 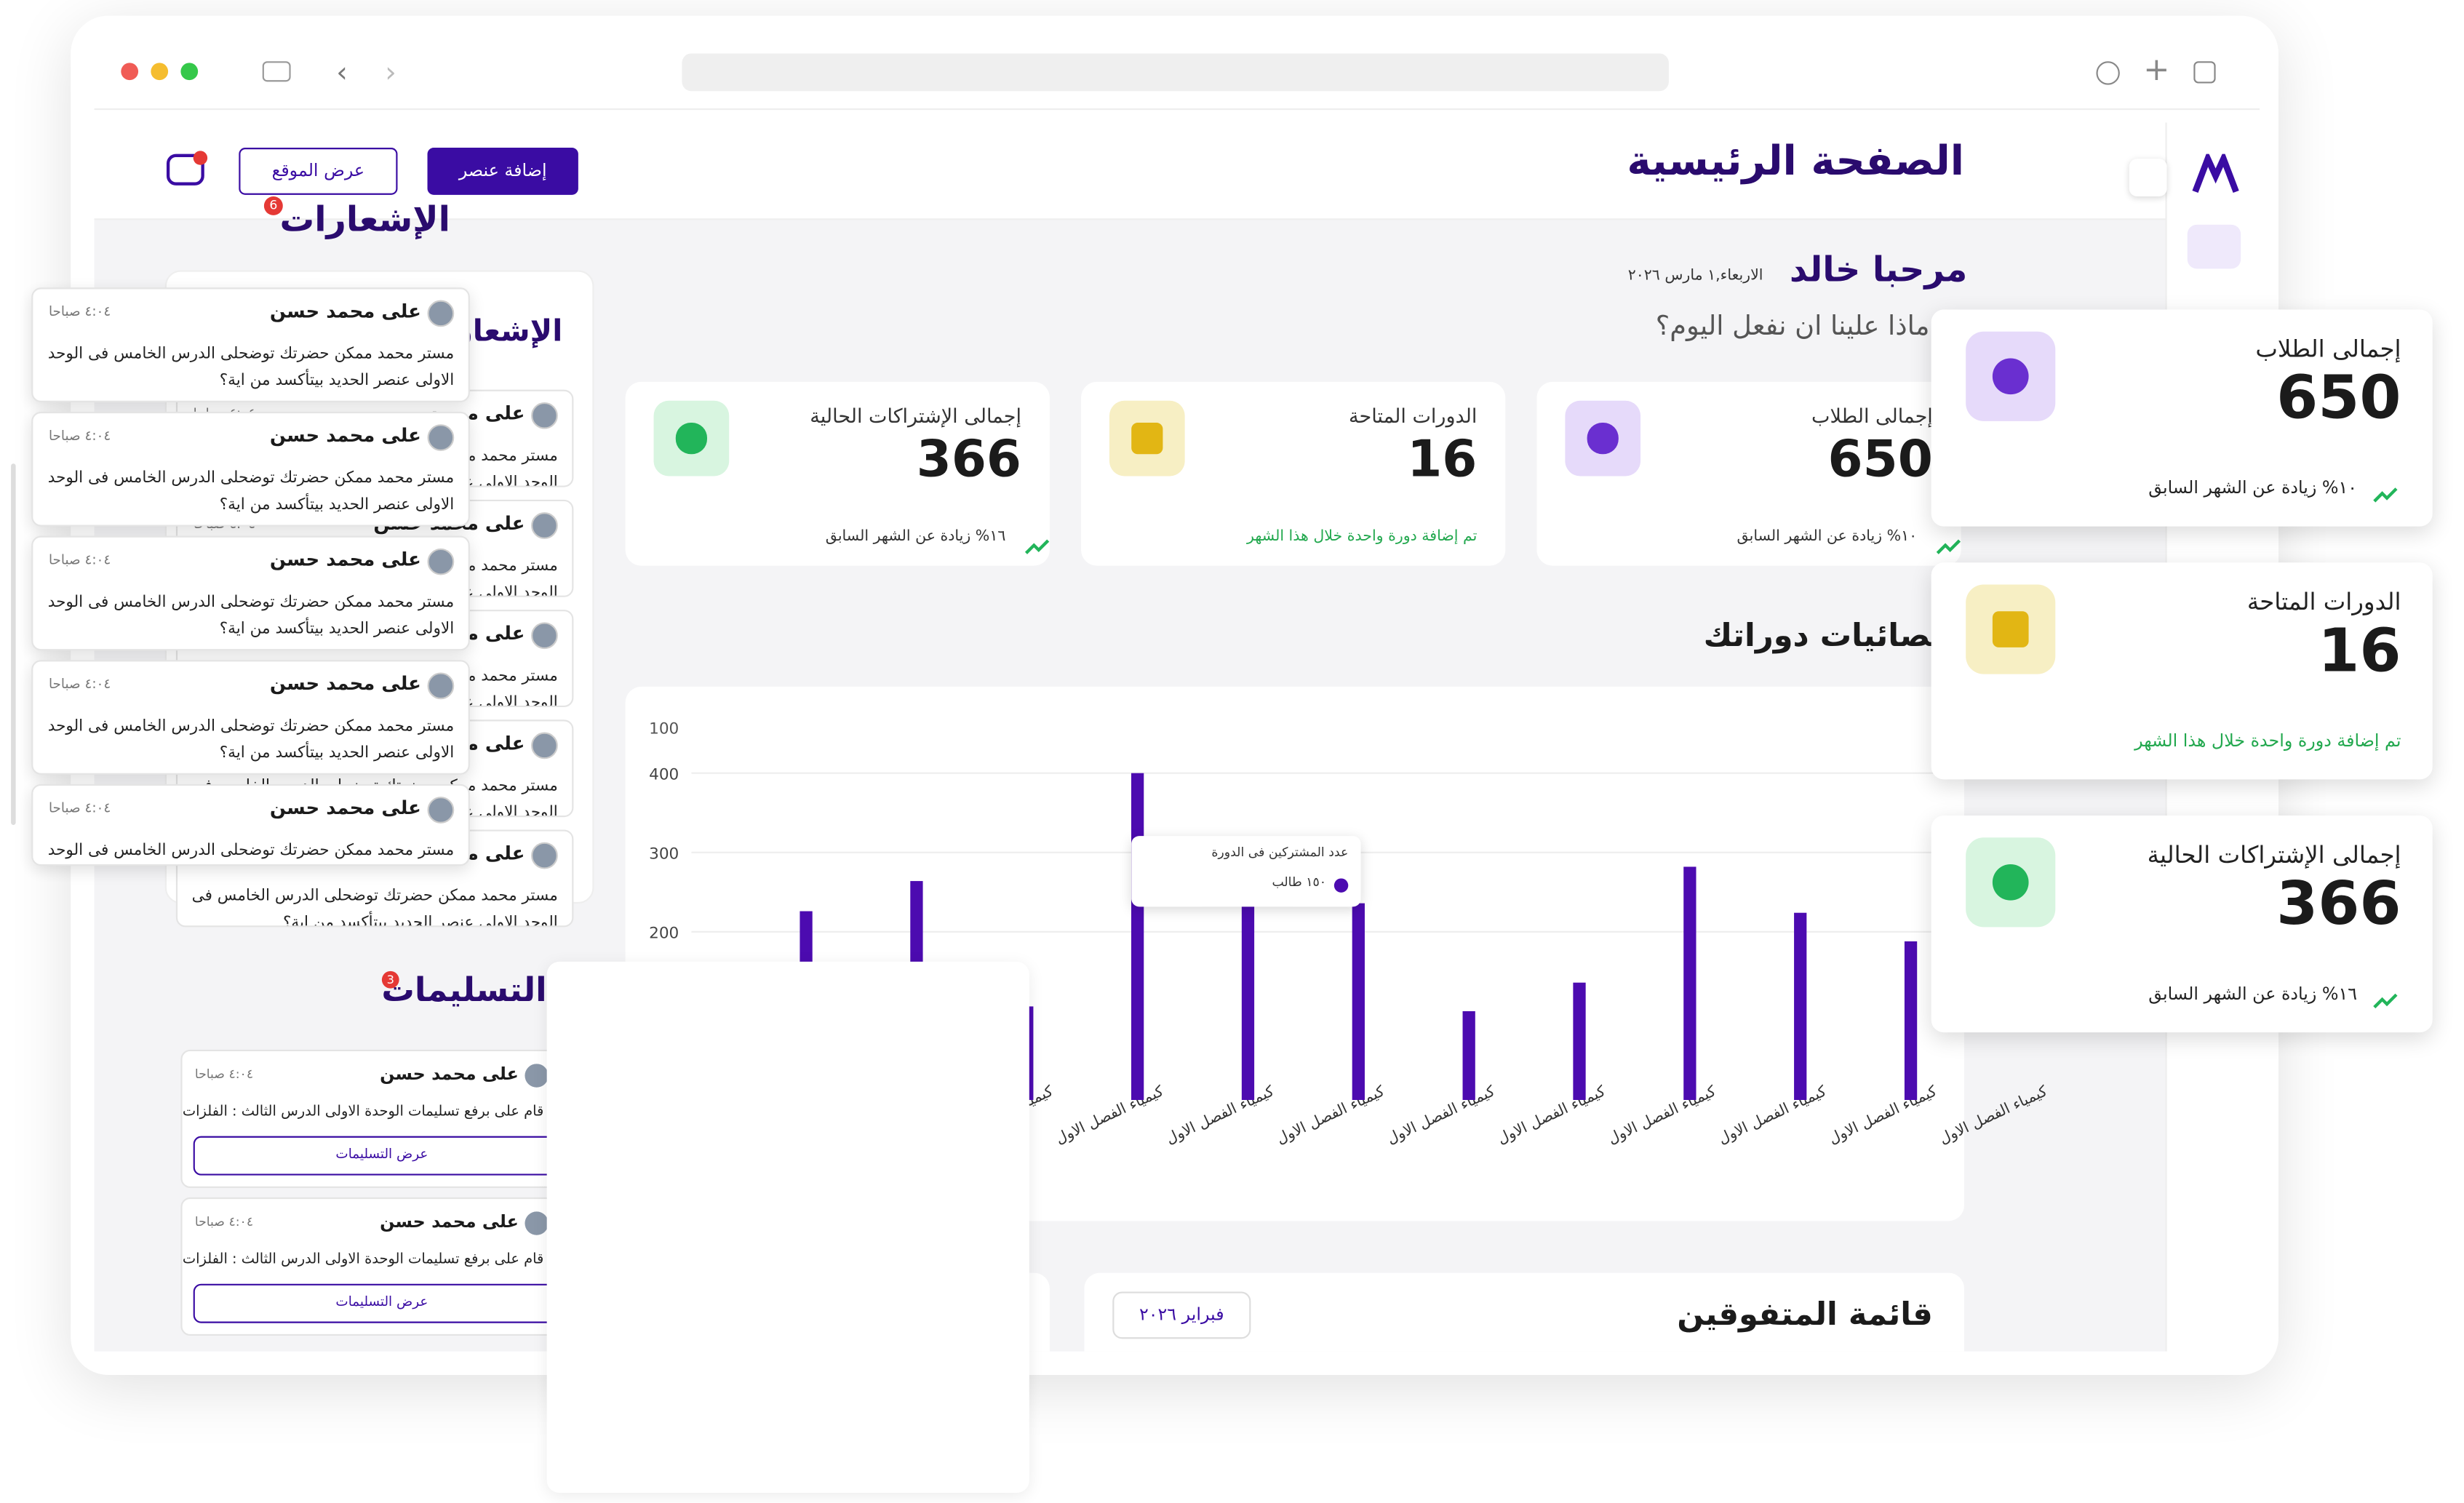 I want to click on leaders-card: قائمة المتفوقين فبراير ٢٠٢٦, so click(x=1524, y=1312).